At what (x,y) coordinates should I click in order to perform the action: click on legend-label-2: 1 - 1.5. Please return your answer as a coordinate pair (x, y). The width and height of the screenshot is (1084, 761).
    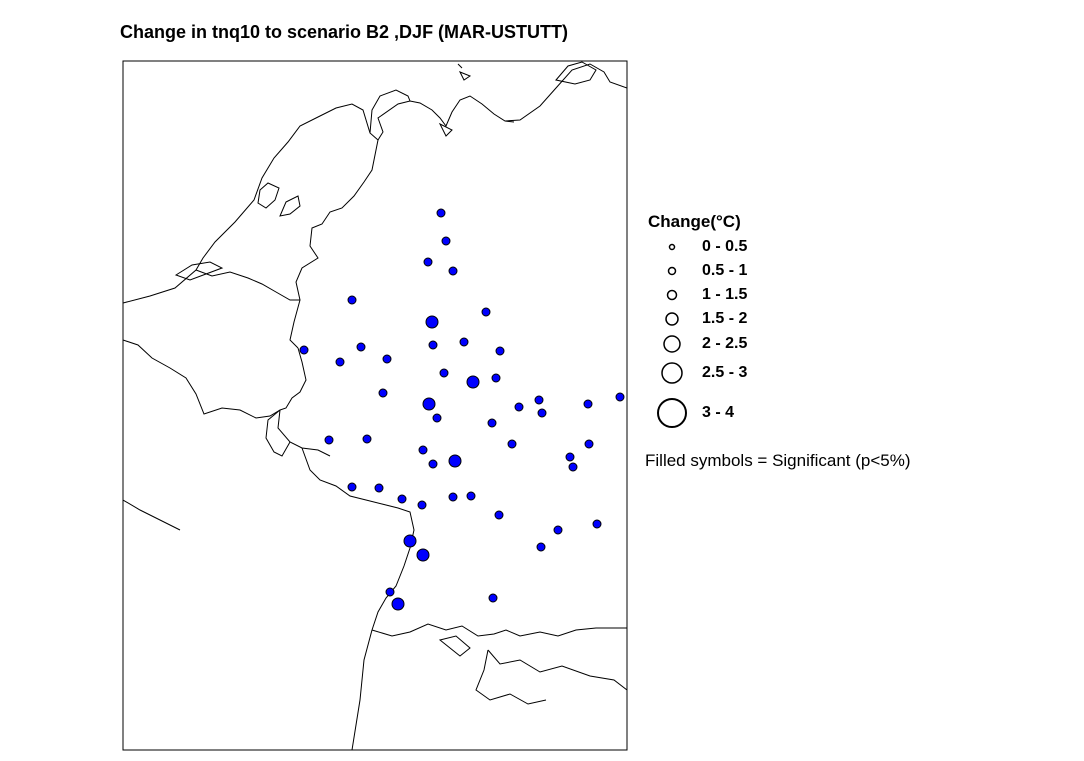
    Looking at the image, I should click on (725, 294).